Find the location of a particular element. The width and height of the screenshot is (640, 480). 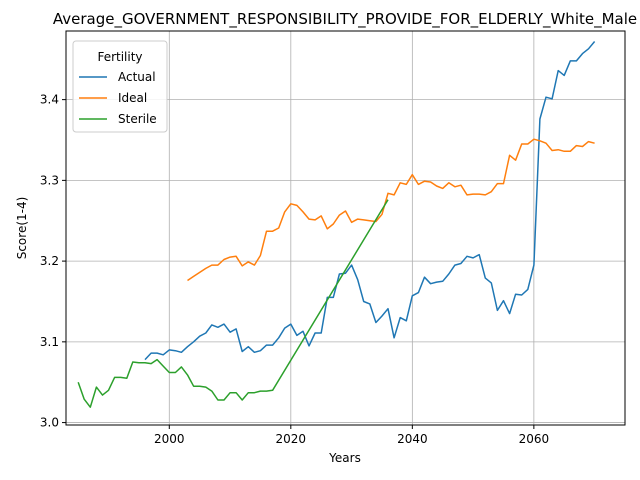

y-tick-label: 3.0 is located at coordinates (49, 423).